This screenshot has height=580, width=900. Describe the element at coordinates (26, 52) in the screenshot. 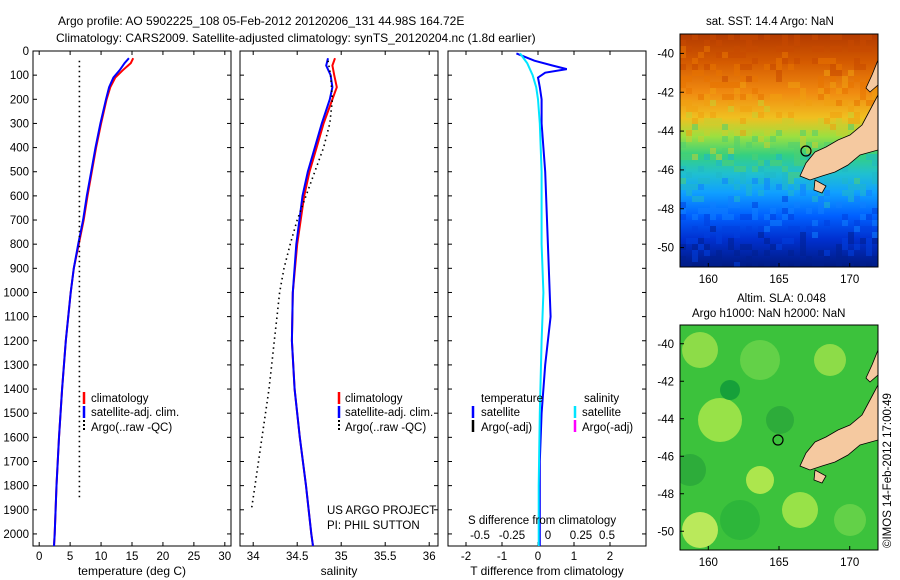

I see `depth-tick-label: 0` at that location.